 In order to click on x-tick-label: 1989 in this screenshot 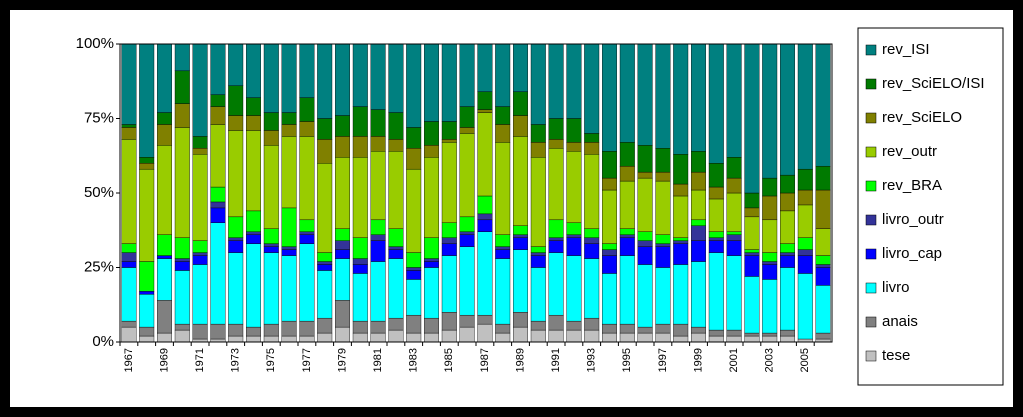, I will do `click(520, 360)`.